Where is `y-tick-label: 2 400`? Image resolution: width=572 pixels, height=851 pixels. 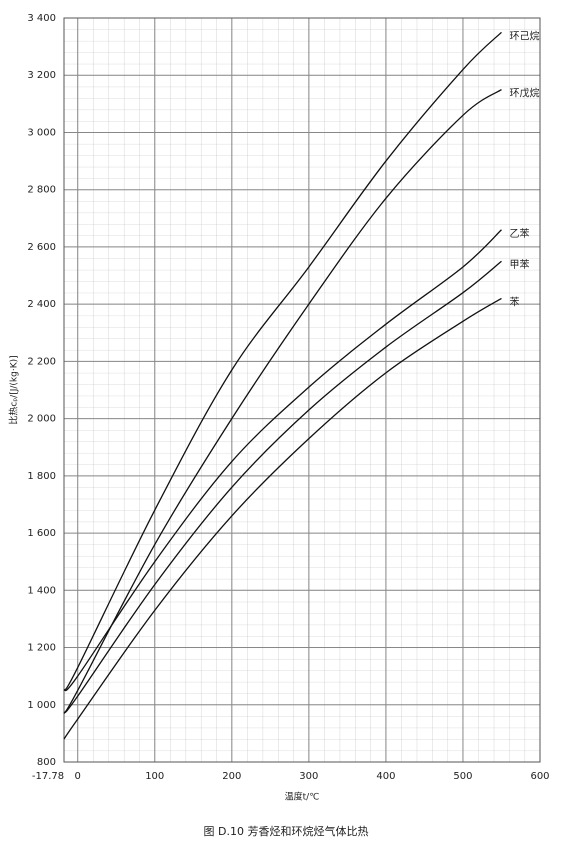
y-tick-label: 2 400 is located at coordinates (41, 304).